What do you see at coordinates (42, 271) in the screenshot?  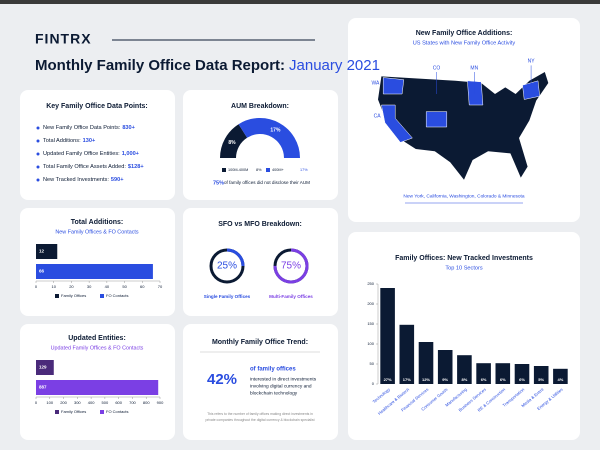 I see `bar-label: 66` at bounding box center [42, 271].